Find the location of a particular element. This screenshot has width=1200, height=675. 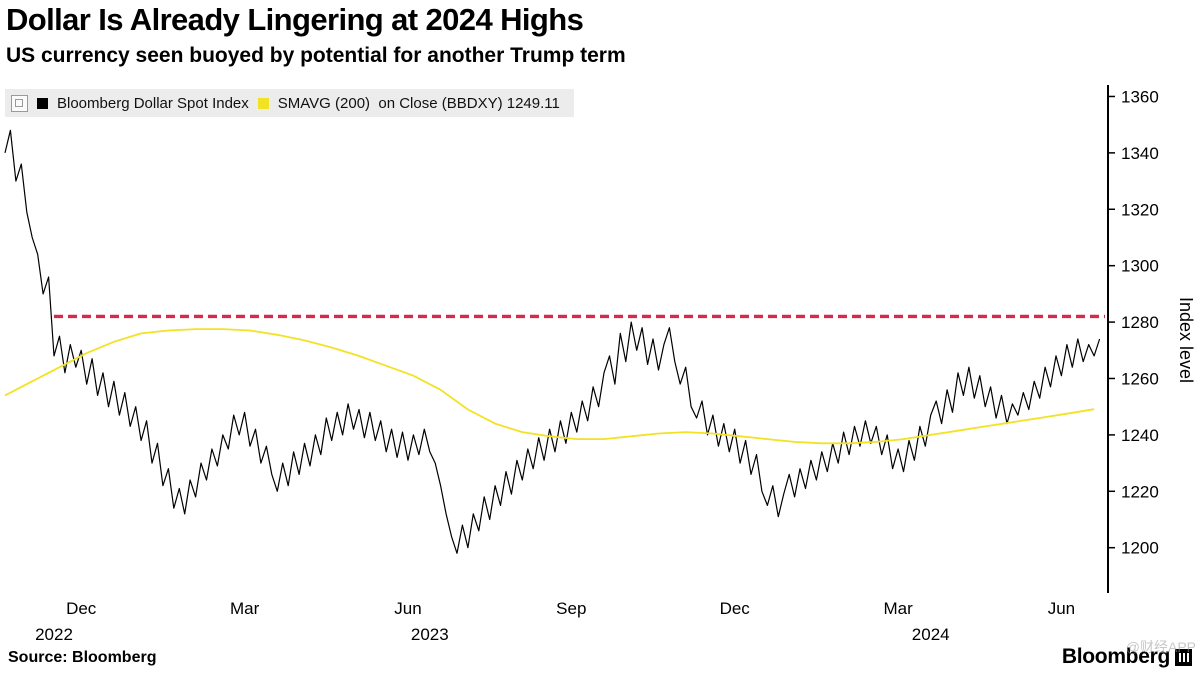

spot-index-legend-label: Bloomberg Dollar Spot Index is located at coordinates (153, 103).